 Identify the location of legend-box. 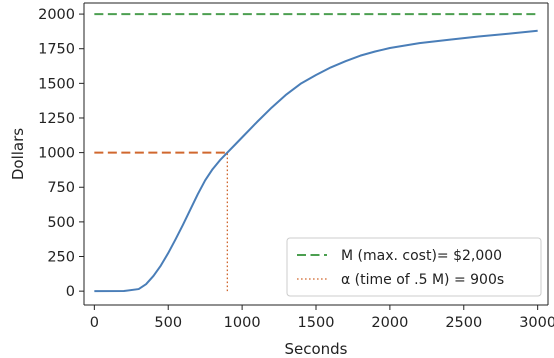
(414, 267).